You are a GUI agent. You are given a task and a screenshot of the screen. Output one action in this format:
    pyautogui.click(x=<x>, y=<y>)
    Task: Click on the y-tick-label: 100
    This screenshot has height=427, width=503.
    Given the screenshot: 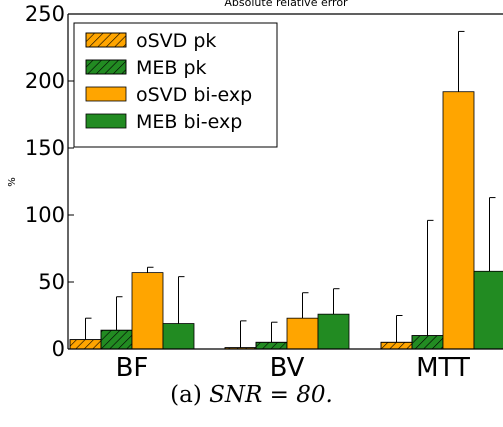 What is the action you would take?
    pyautogui.click(x=45, y=215)
    